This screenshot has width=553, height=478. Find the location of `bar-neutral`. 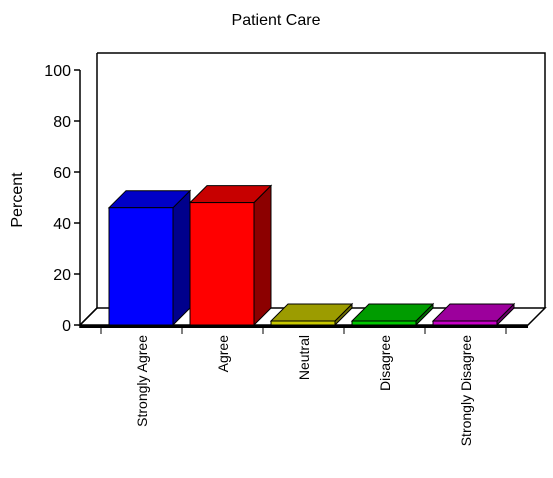

bar-neutral is located at coordinates (311, 314).